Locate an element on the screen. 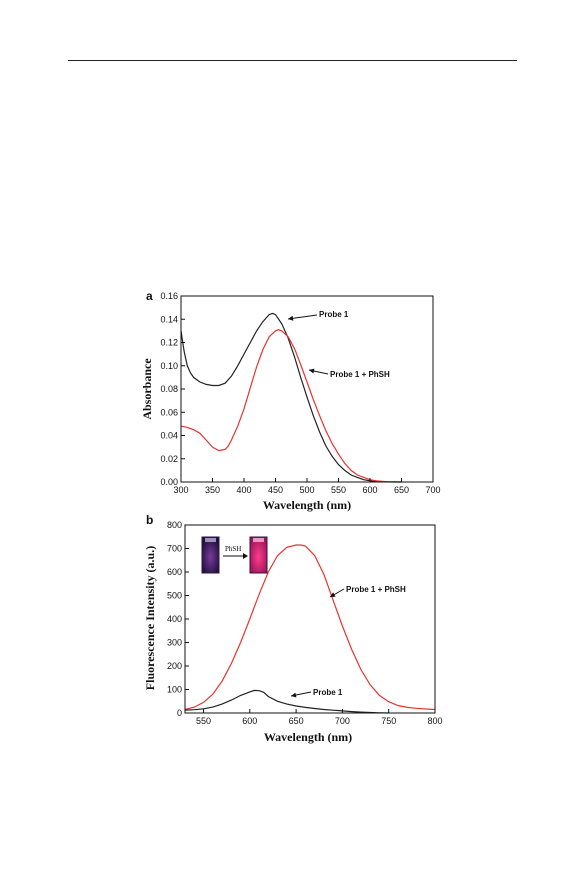 This screenshot has height=888, width=585. inset-reagent-label: PhSH is located at coordinates (233, 549).